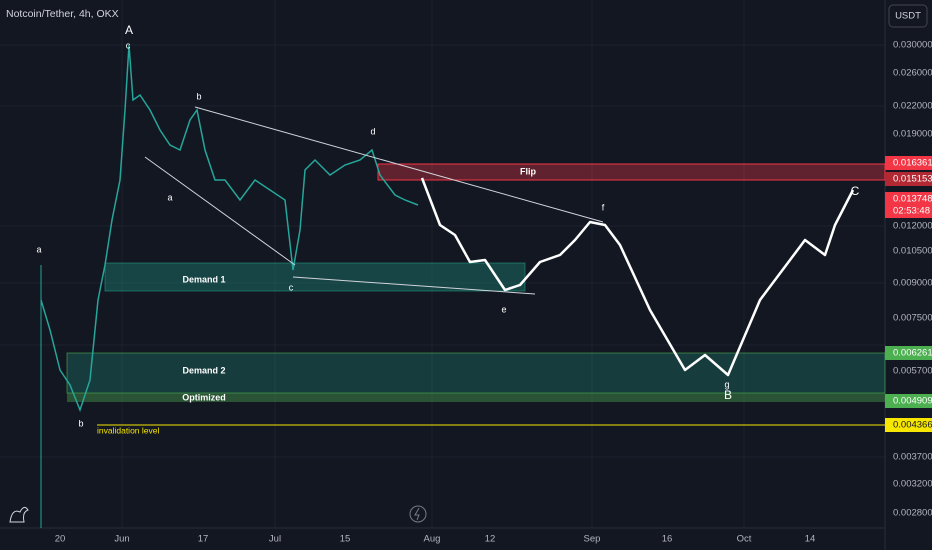 This screenshot has height=550, width=932. What do you see at coordinates (345, 539) in the screenshot?
I see `time-axis-label: 15` at bounding box center [345, 539].